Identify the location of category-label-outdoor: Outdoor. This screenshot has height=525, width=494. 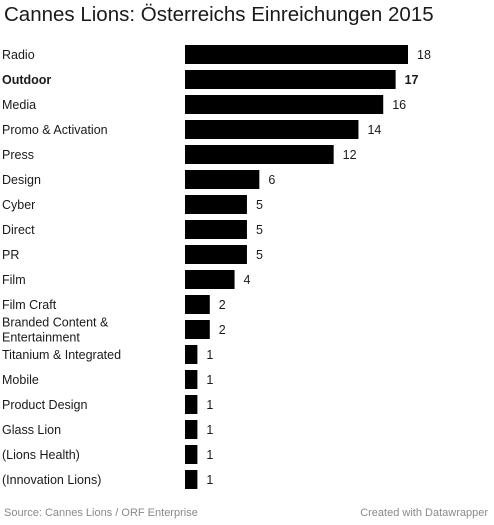
(26, 80).